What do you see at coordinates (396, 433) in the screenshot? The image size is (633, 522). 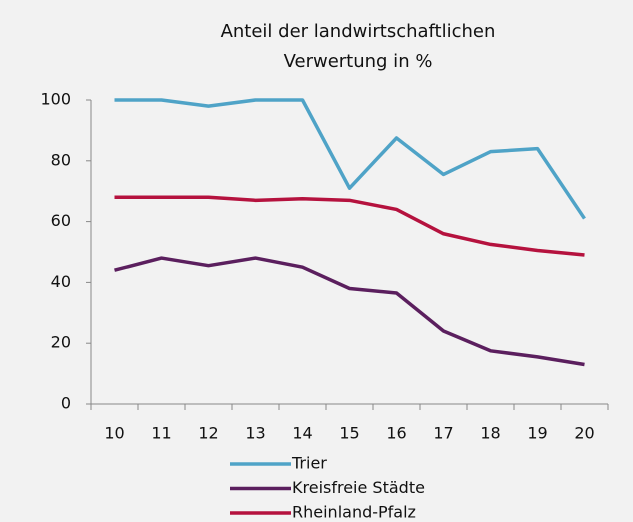 I see `x-tick-label: 16` at bounding box center [396, 433].